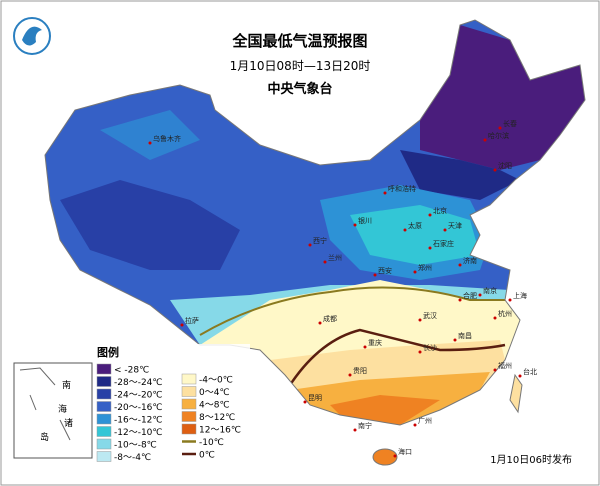 The width and height of the screenshot is (600, 486). I want to click on title: 全国最低气温预报图, so click(299, 41).